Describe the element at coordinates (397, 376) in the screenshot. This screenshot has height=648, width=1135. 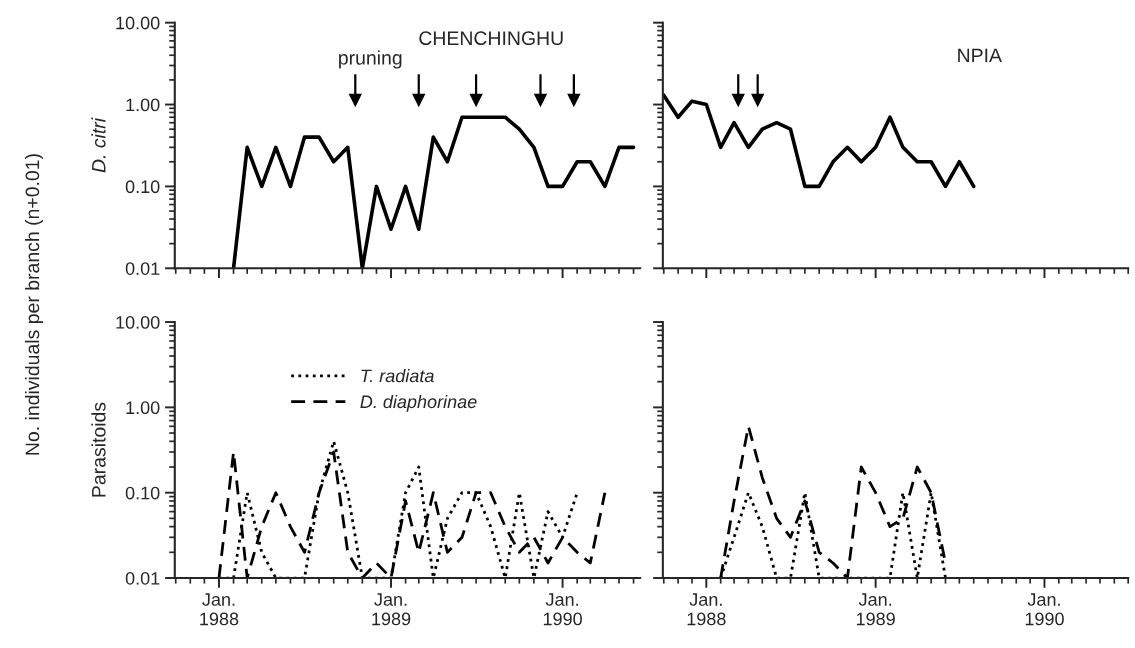
I see `legend-label: T. radiata` at that location.